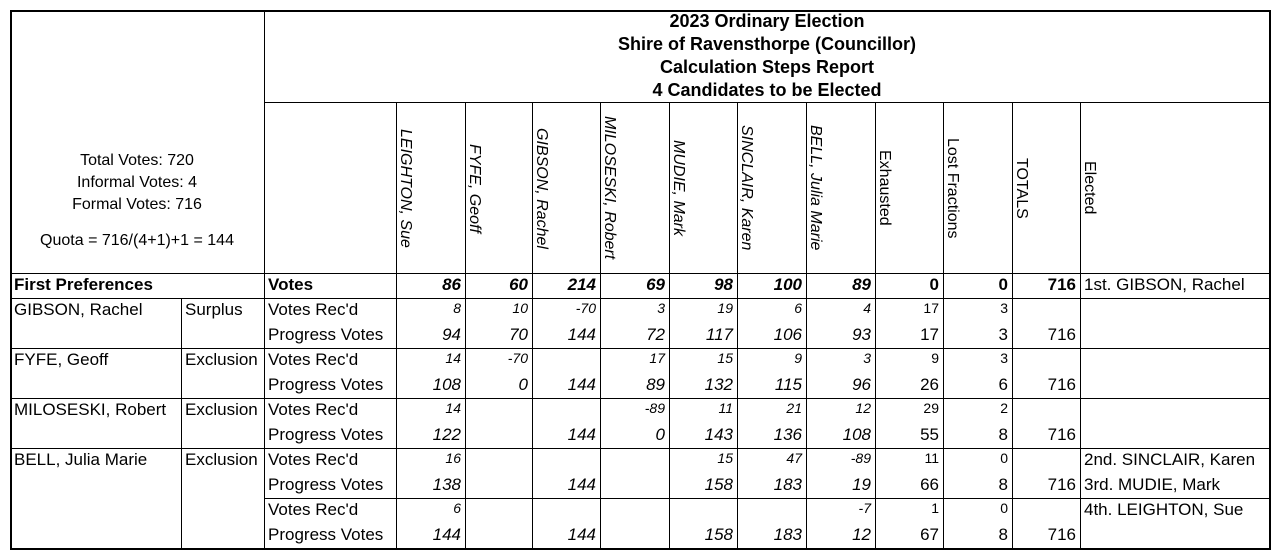 This screenshot has width=1280, height=557. Describe the element at coordinates (655, 284) in the screenshot. I see `first-pref-value: 69` at that location.